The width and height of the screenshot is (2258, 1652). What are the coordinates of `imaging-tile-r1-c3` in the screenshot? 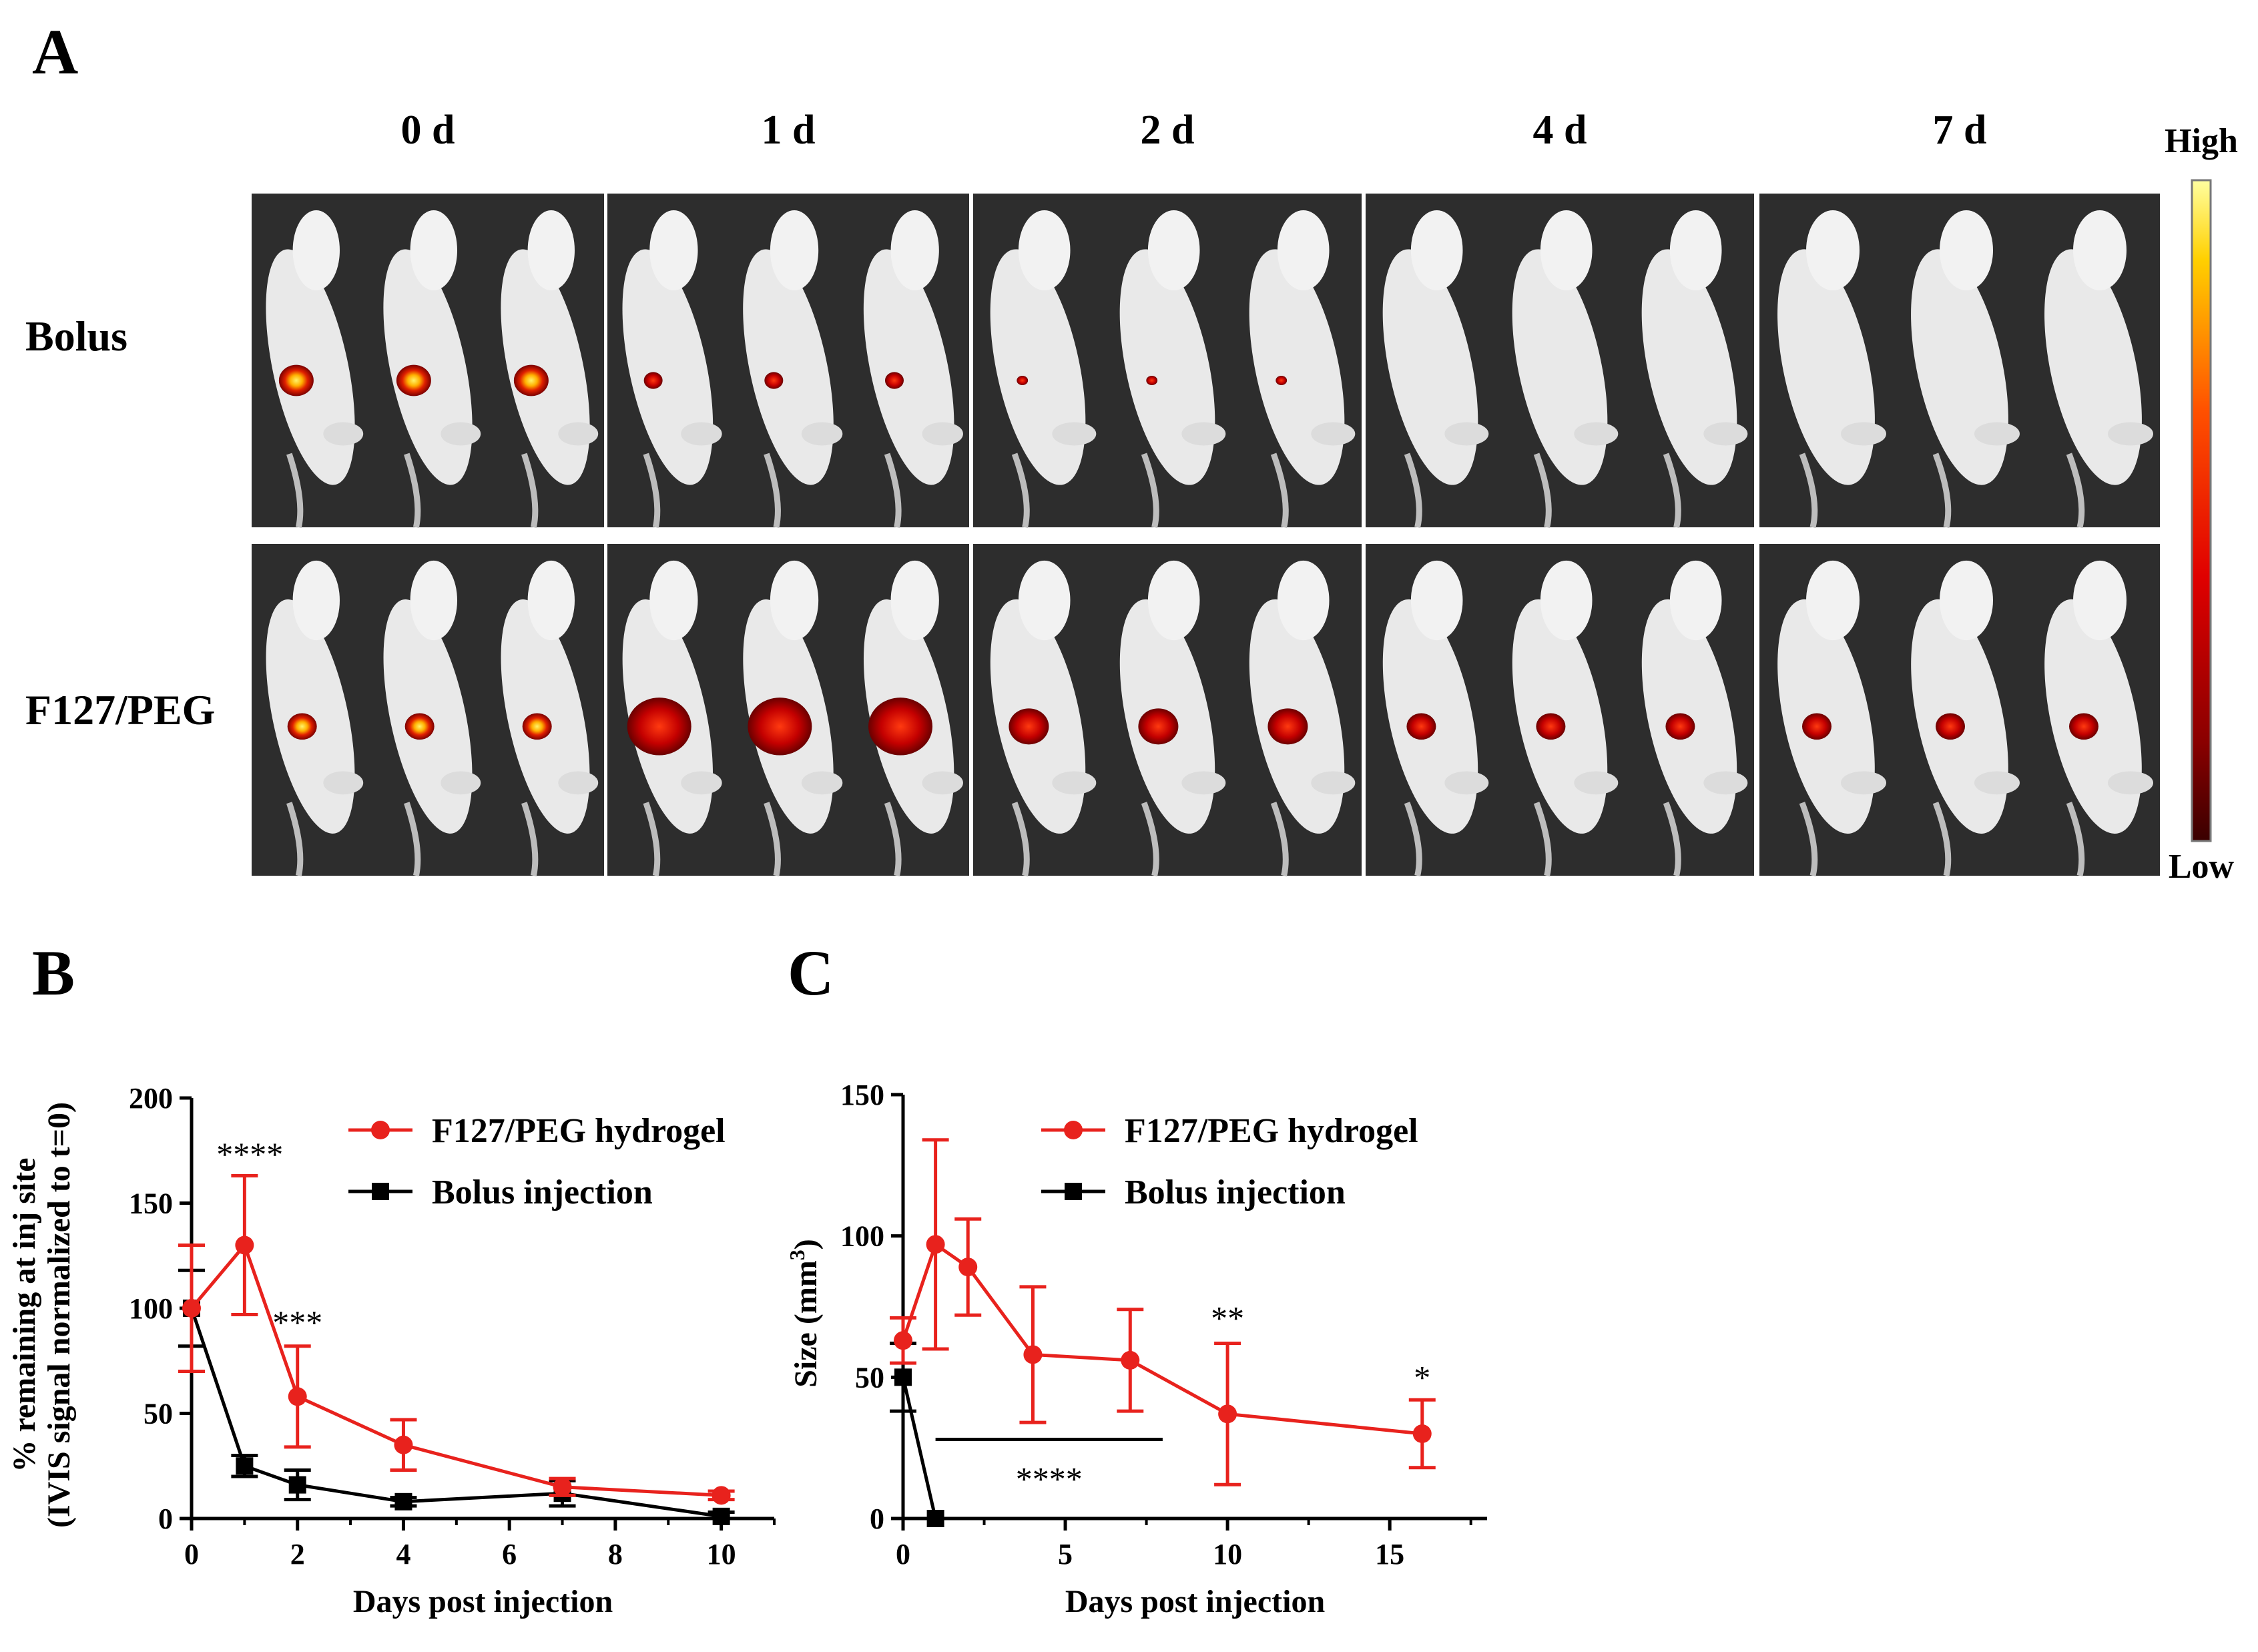 It's located at (1560, 710).